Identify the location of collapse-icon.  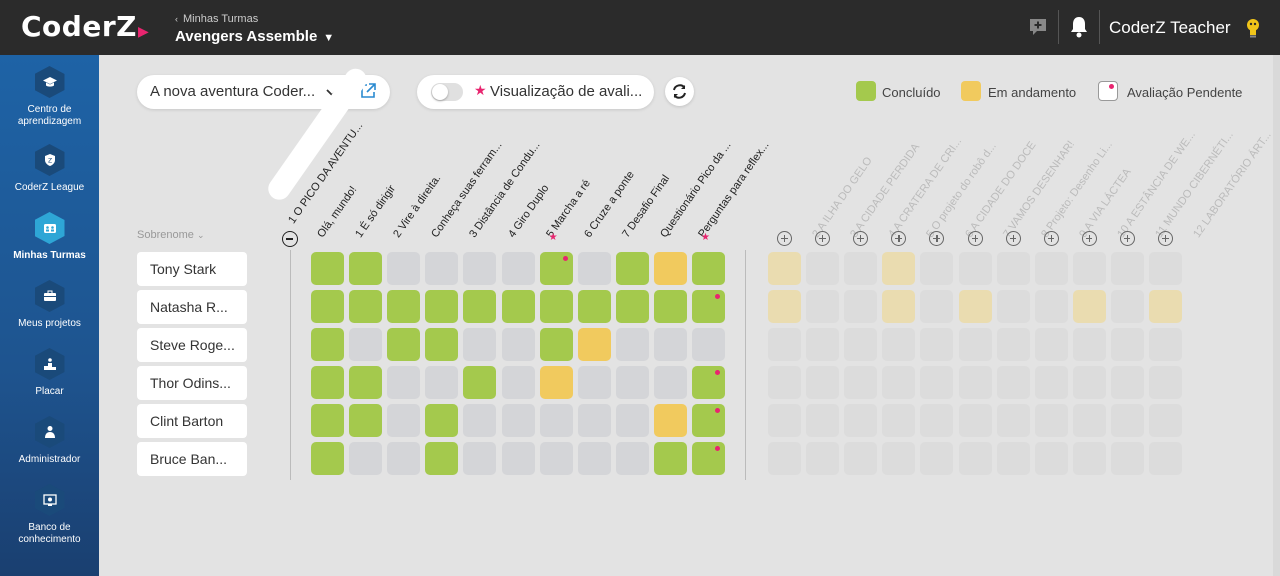
(290, 239).